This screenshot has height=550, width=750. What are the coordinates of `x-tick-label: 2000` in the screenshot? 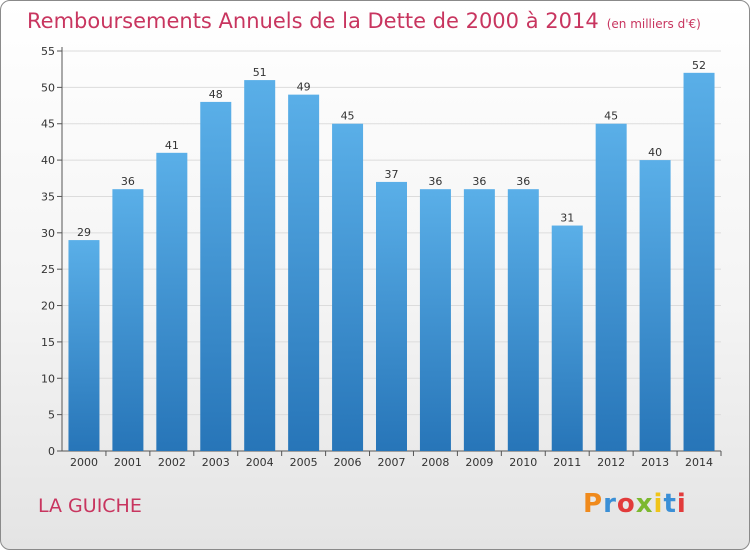 It's located at (84, 462).